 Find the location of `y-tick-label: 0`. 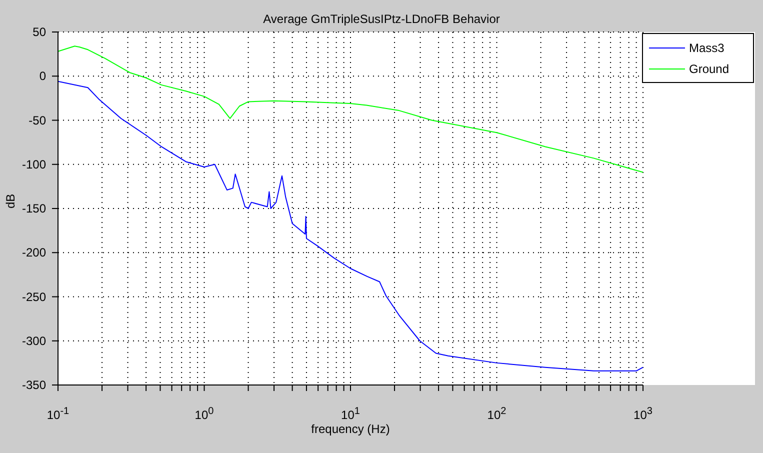

y-tick-label: 0 is located at coordinates (42, 76).